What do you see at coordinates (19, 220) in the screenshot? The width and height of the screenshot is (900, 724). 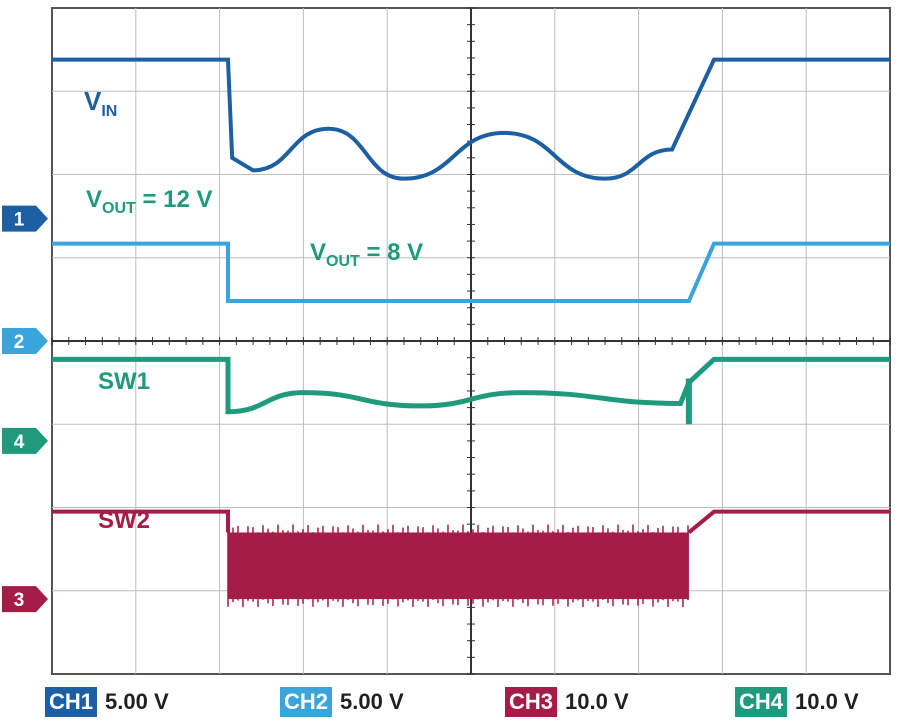 I see `channel-marker-label: 1` at bounding box center [19, 220].